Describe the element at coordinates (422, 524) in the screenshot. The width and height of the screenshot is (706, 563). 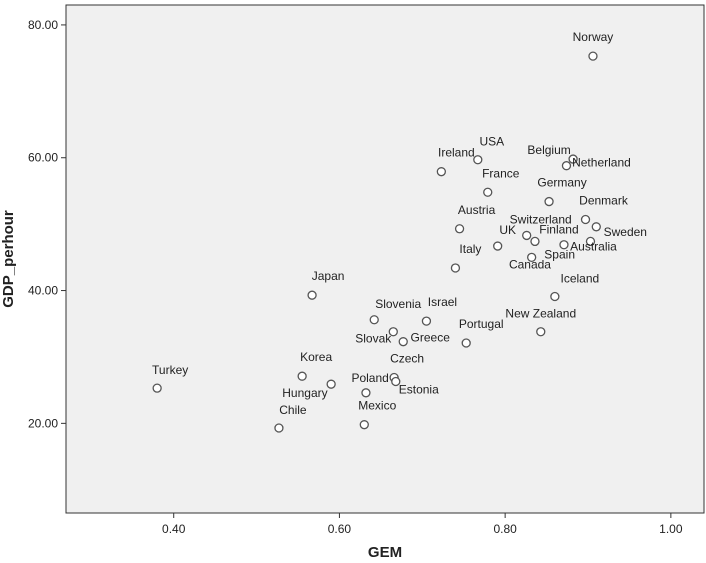
I see `x-axis: 0.40 0.60 0.80 1.00` at that location.